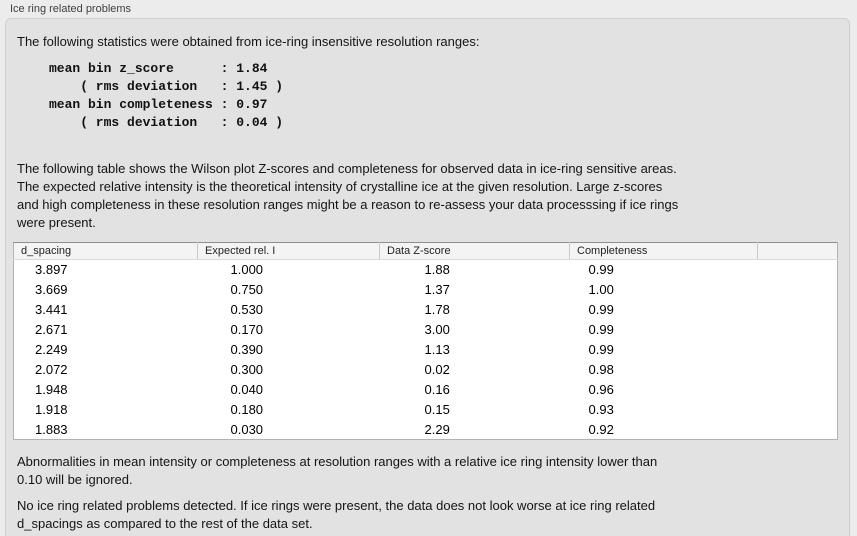 Image resolution: width=857 pixels, height=536 pixels. What do you see at coordinates (437, 289) in the screenshot?
I see `cell-data-z-score: 1.37` at bounding box center [437, 289].